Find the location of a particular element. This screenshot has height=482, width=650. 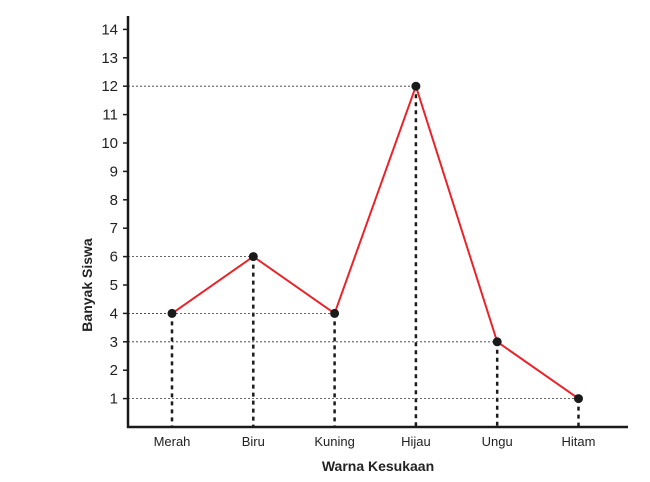

y-tick-label: 11 is located at coordinates (110, 115).